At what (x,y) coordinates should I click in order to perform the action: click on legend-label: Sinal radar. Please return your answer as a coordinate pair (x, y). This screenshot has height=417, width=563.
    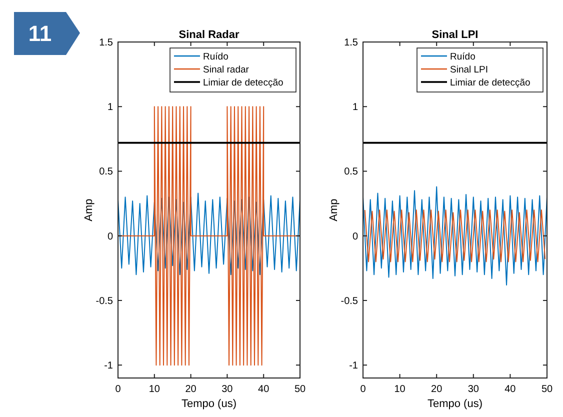
    Looking at the image, I should click on (226, 70).